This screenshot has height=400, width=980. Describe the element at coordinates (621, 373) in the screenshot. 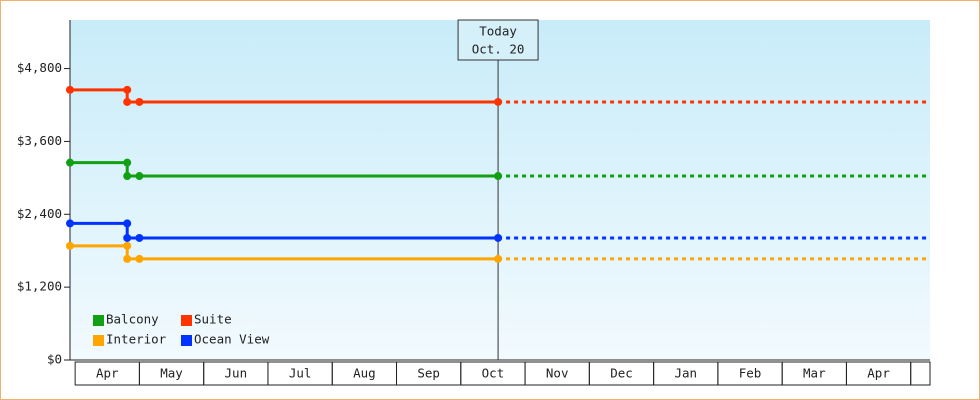

I see `x-tick-label: Dec` at that location.